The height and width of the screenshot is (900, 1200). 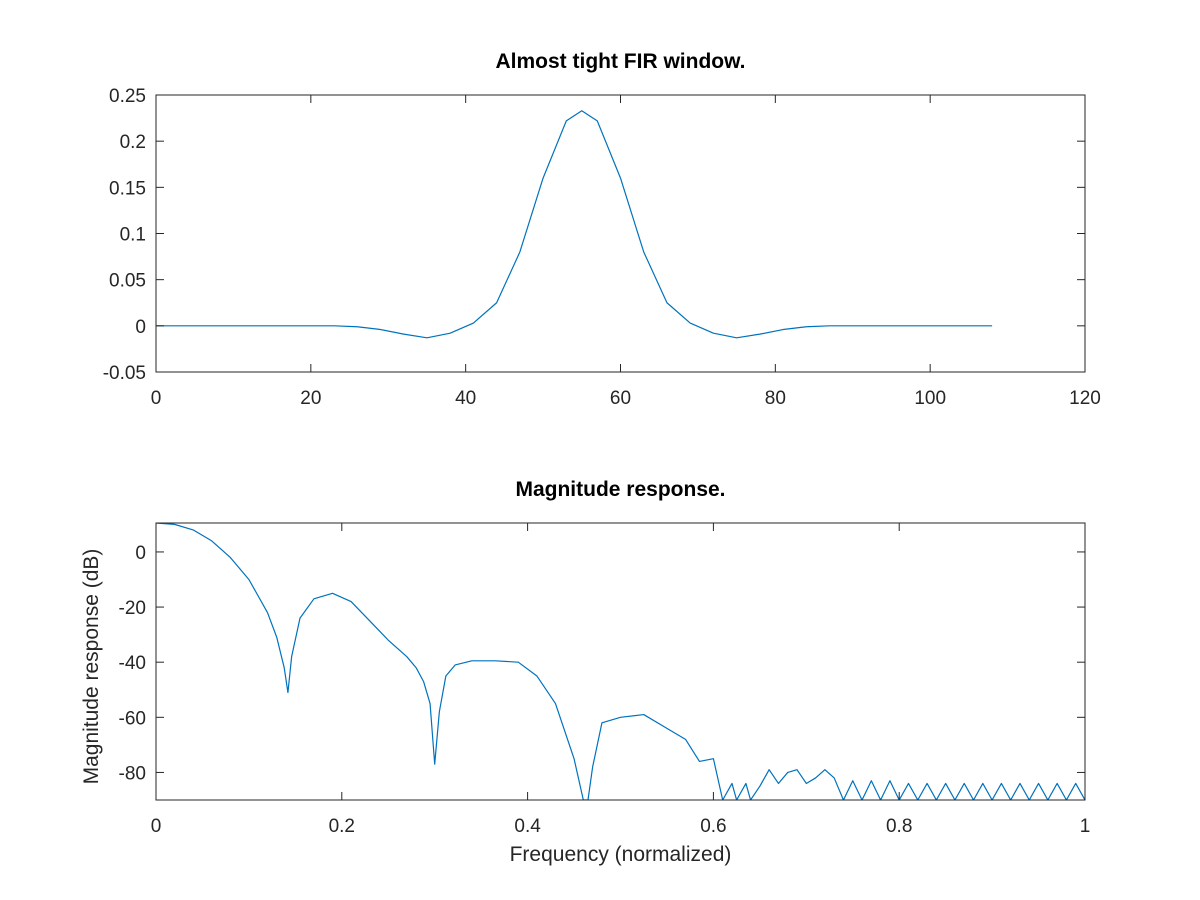 What do you see at coordinates (620, 489) in the screenshot?
I see `chart-title: Magnitude response.` at bounding box center [620, 489].